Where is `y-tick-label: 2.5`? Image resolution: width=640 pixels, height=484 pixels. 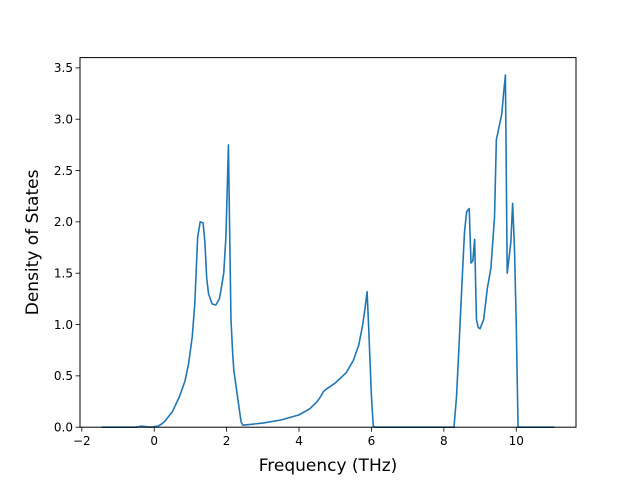
y-tick-label: 2.5 is located at coordinates (63, 171).